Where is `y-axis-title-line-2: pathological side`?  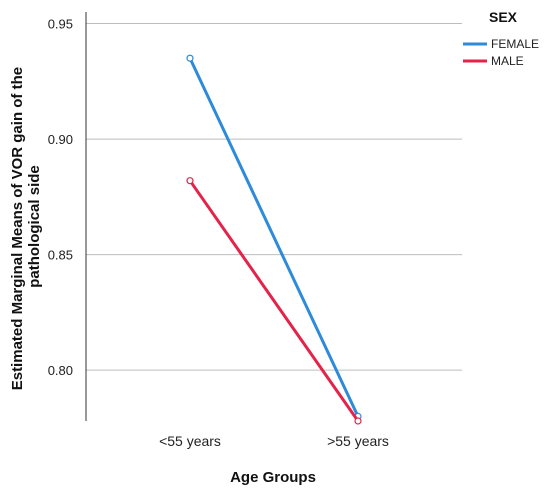
y-axis-title-line-2: pathological side is located at coordinates (34, 226).